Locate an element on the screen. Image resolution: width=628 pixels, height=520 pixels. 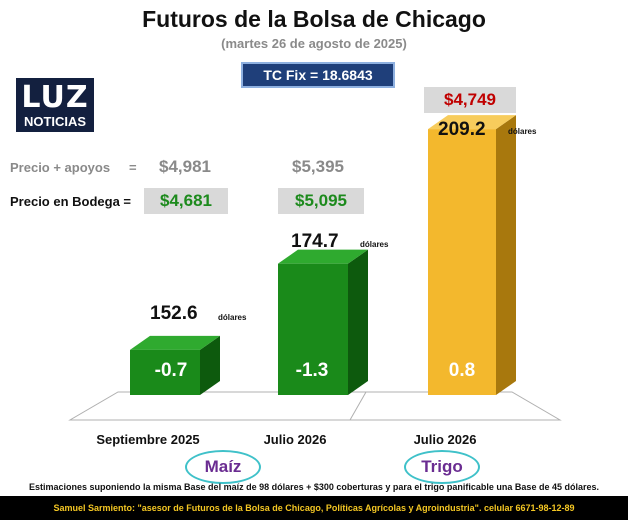
value-label-jul2026-maiz: 174.7 is located at coordinates (315, 241).